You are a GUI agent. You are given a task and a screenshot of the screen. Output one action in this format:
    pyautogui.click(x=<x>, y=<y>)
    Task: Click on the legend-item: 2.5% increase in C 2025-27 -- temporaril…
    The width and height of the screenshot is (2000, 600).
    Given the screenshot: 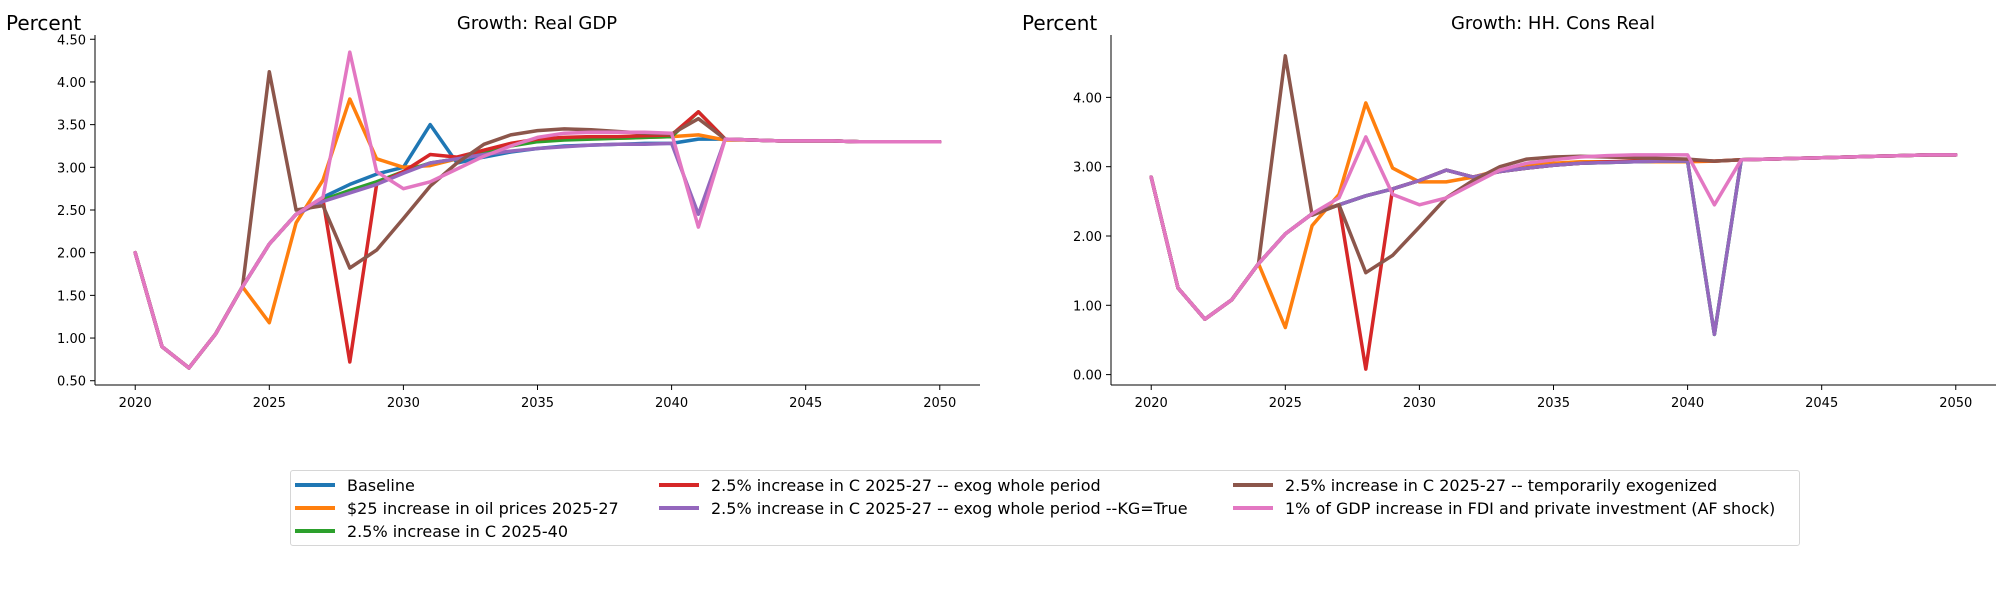 What is the action you would take?
    pyautogui.click(x=1475, y=485)
    